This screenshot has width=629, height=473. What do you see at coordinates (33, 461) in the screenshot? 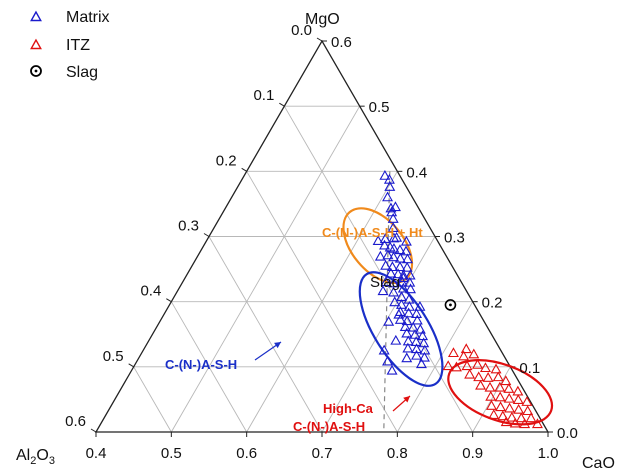
I see `axis-title-al2o3-sub: 2` at bounding box center [33, 461].